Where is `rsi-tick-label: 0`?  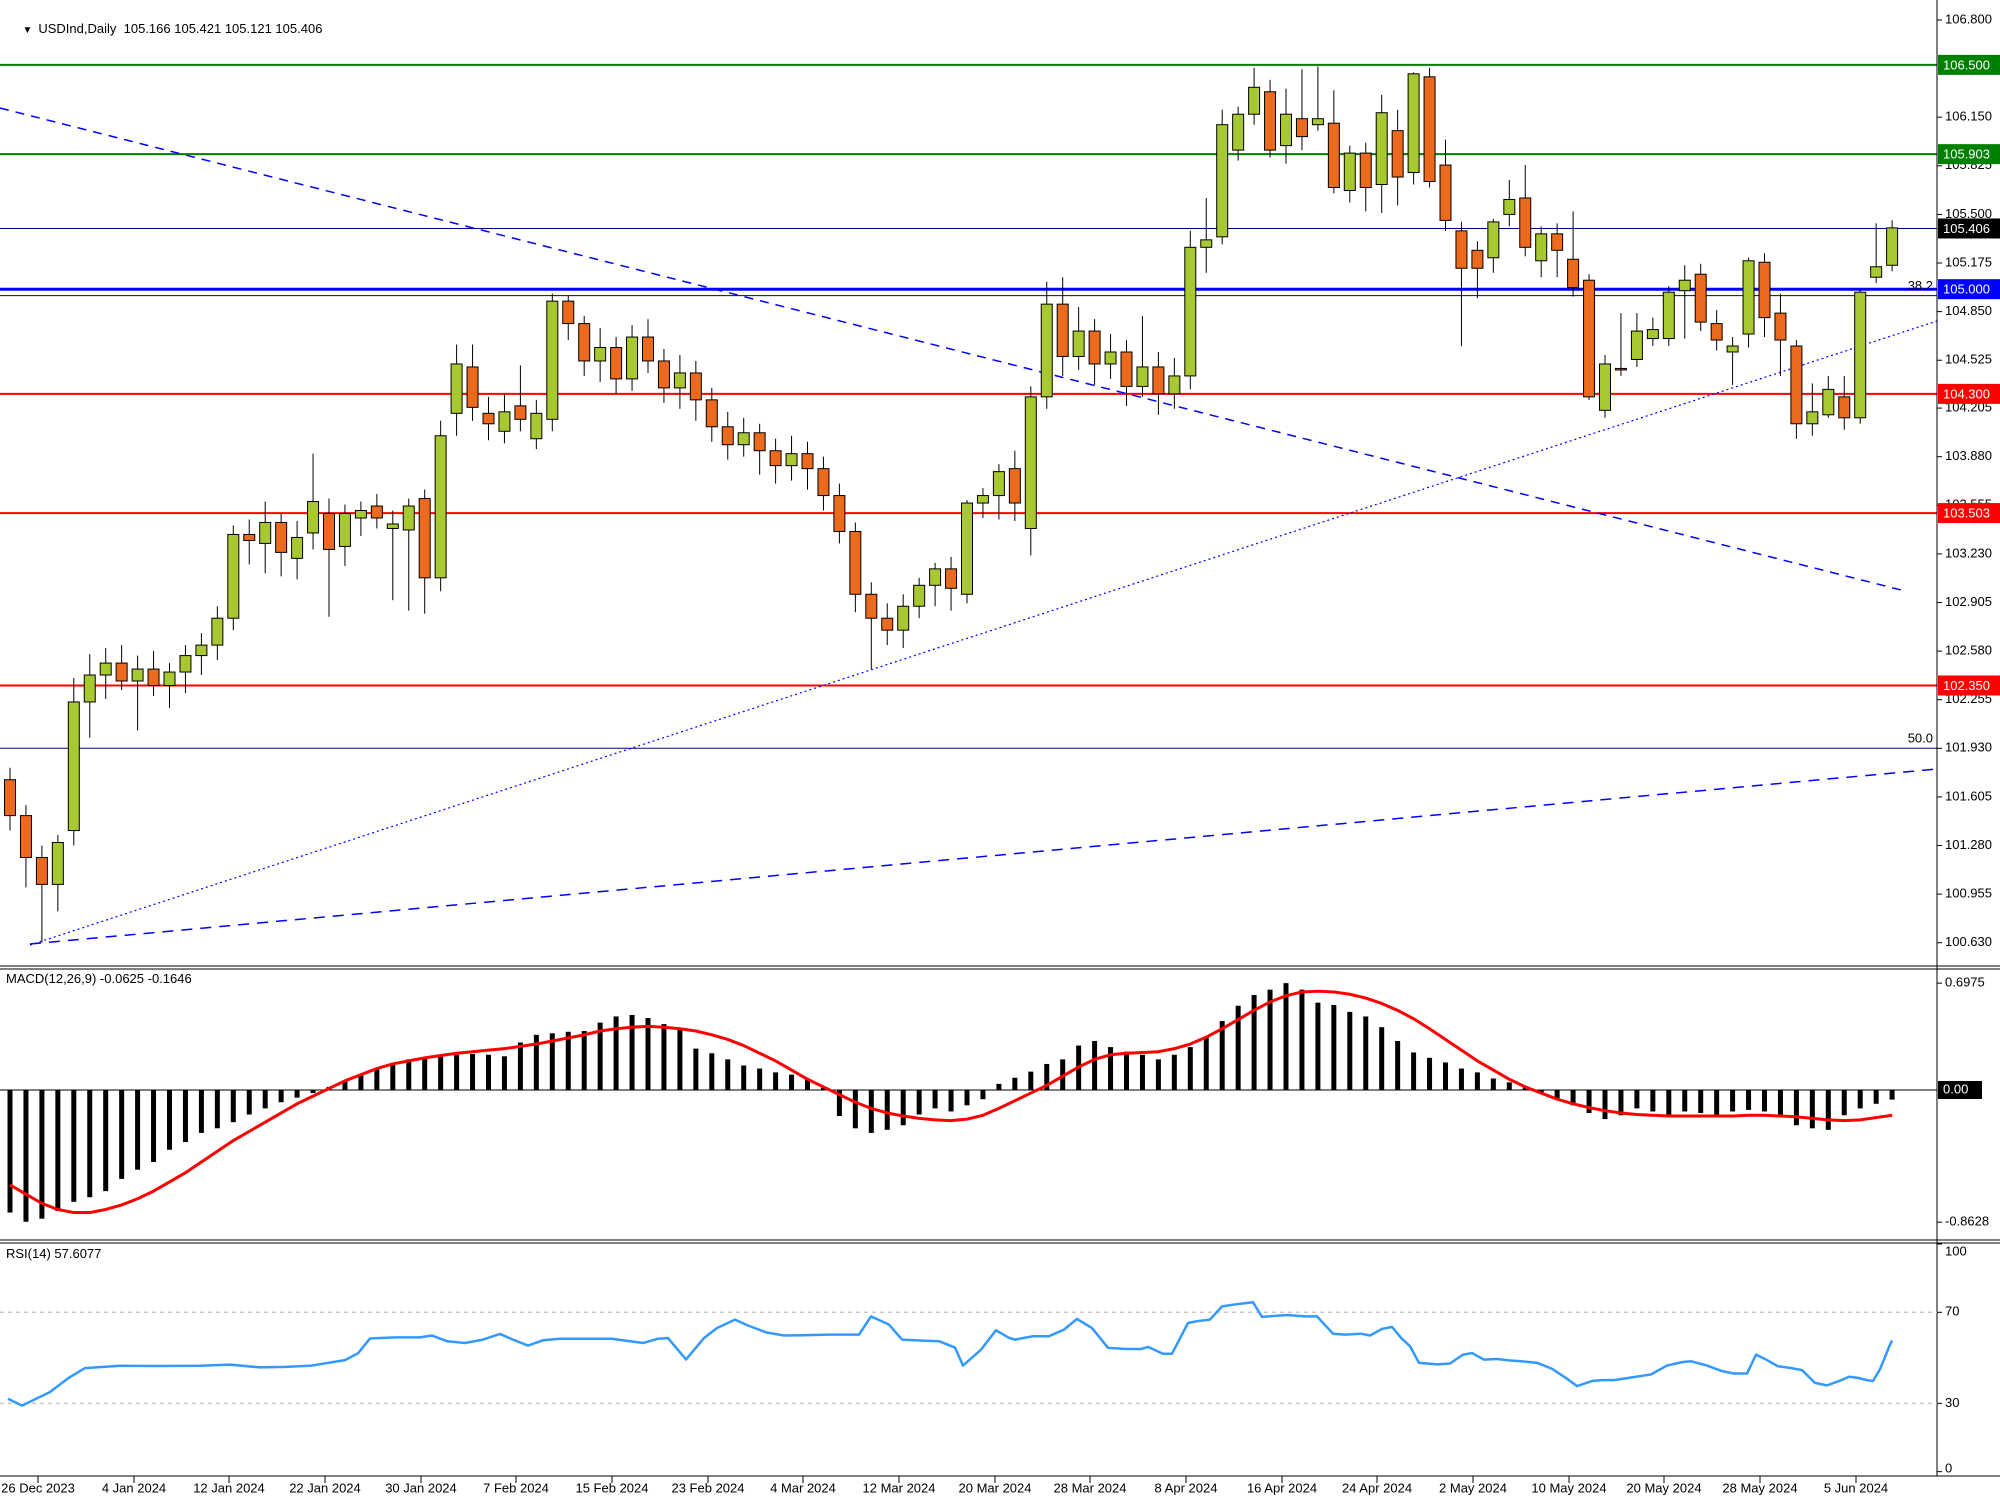
rsi-tick-label: 0 is located at coordinates (1948, 1467).